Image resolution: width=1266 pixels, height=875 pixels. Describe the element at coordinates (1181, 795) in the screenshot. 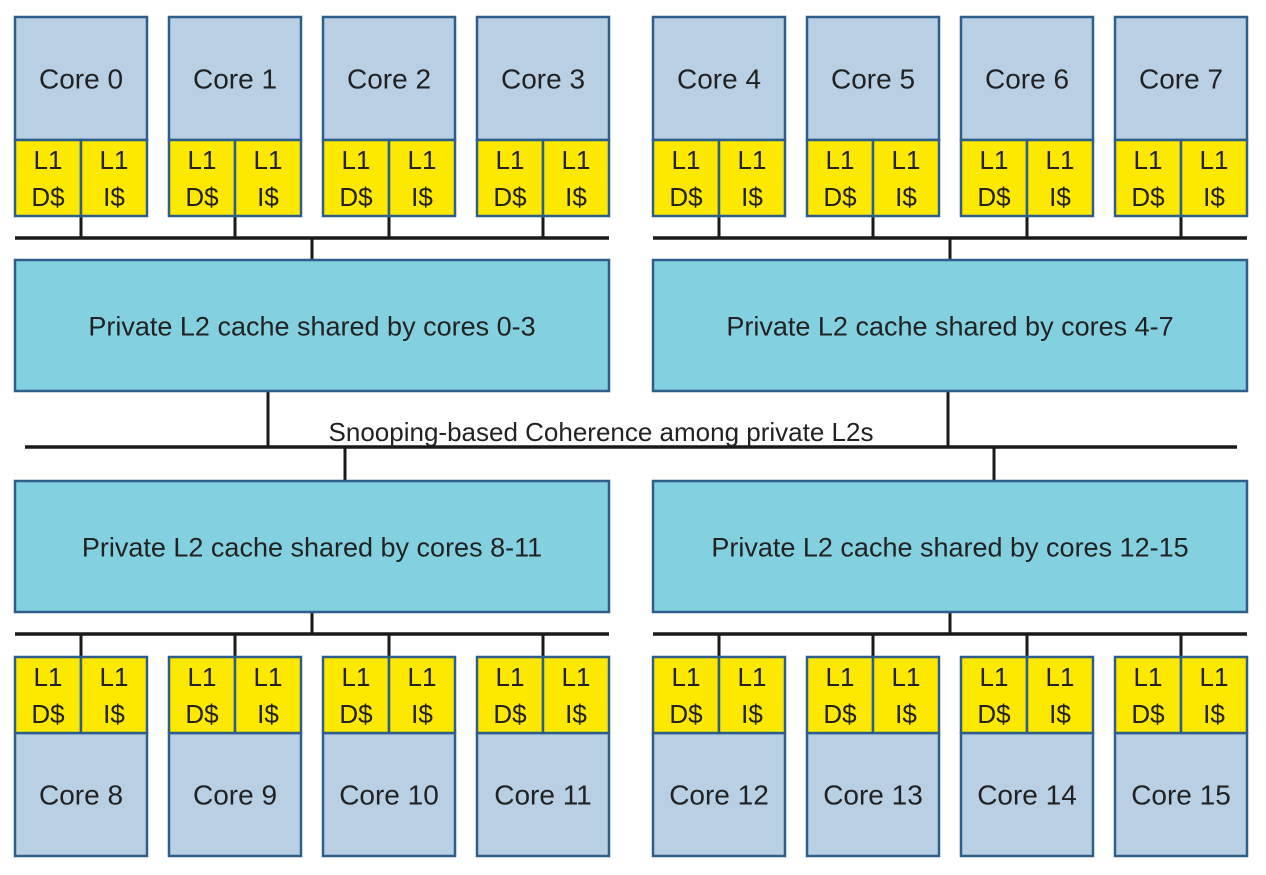

I see `core-label: Core 15` at that location.